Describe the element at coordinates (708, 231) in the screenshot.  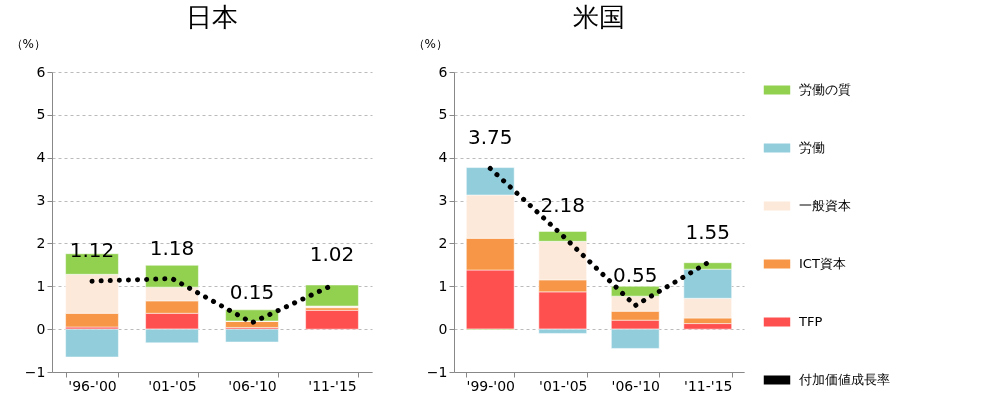
I see `data-label: 1.55` at that location.